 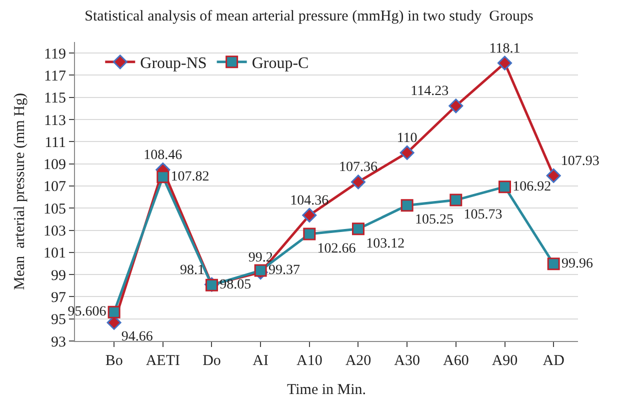 What do you see at coordinates (55, 254) in the screenshot?
I see `y-tick-label: 101` at bounding box center [55, 254].